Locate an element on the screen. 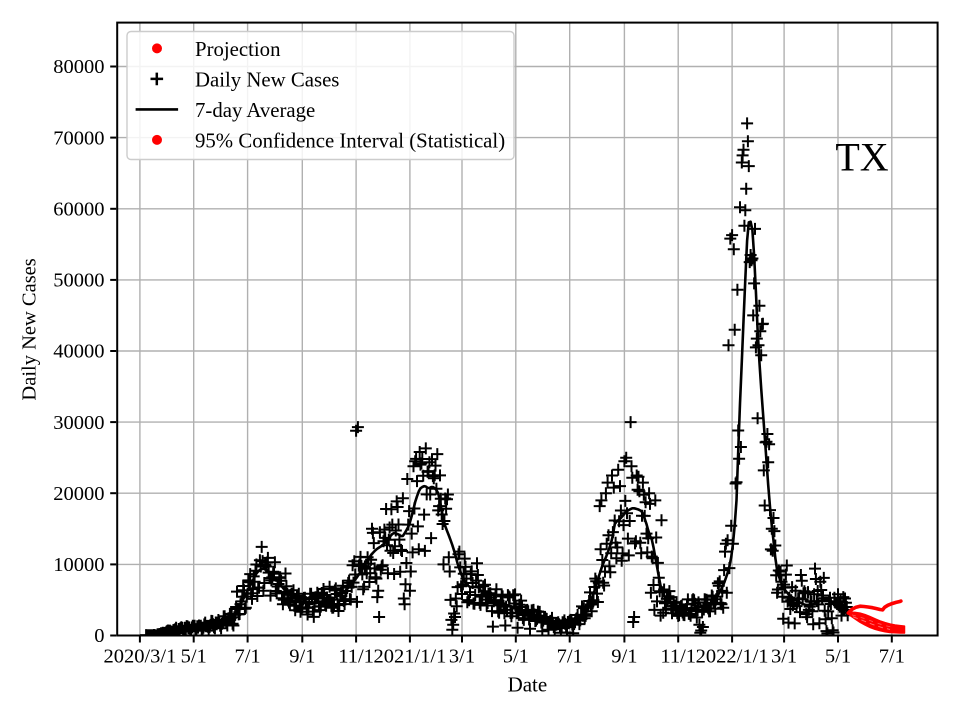  svg-text: 50000 is located at coordinates (78, 281).